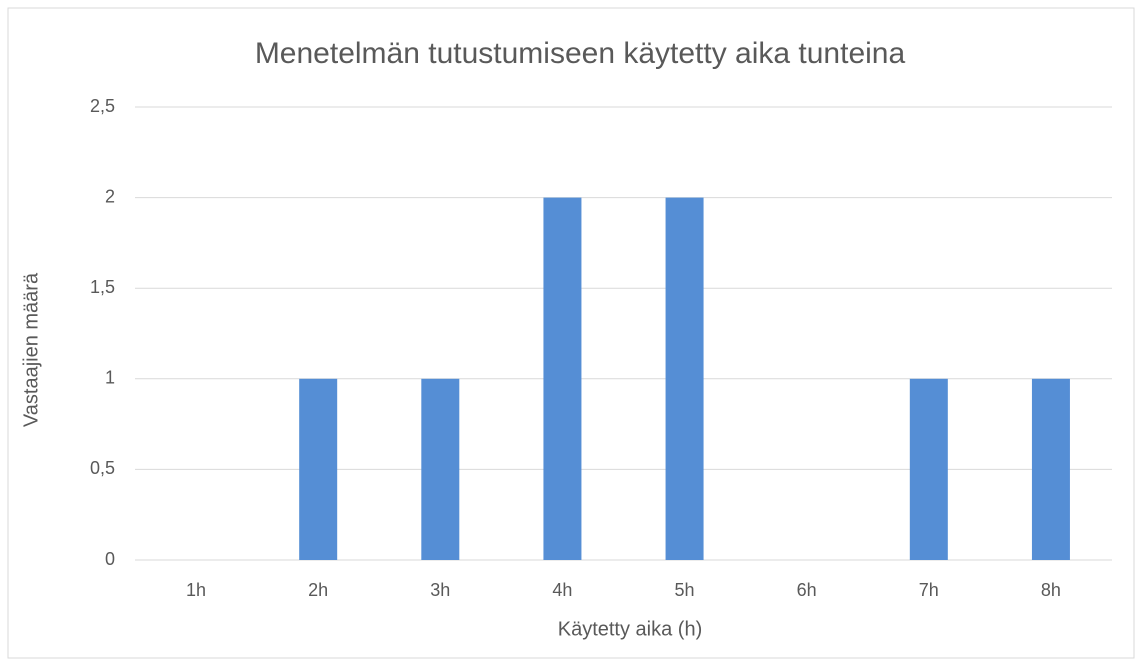 This screenshot has width=1142, height=665. Describe the element at coordinates (1051, 590) in the screenshot. I see `x-tick-label: 8h` at that location.